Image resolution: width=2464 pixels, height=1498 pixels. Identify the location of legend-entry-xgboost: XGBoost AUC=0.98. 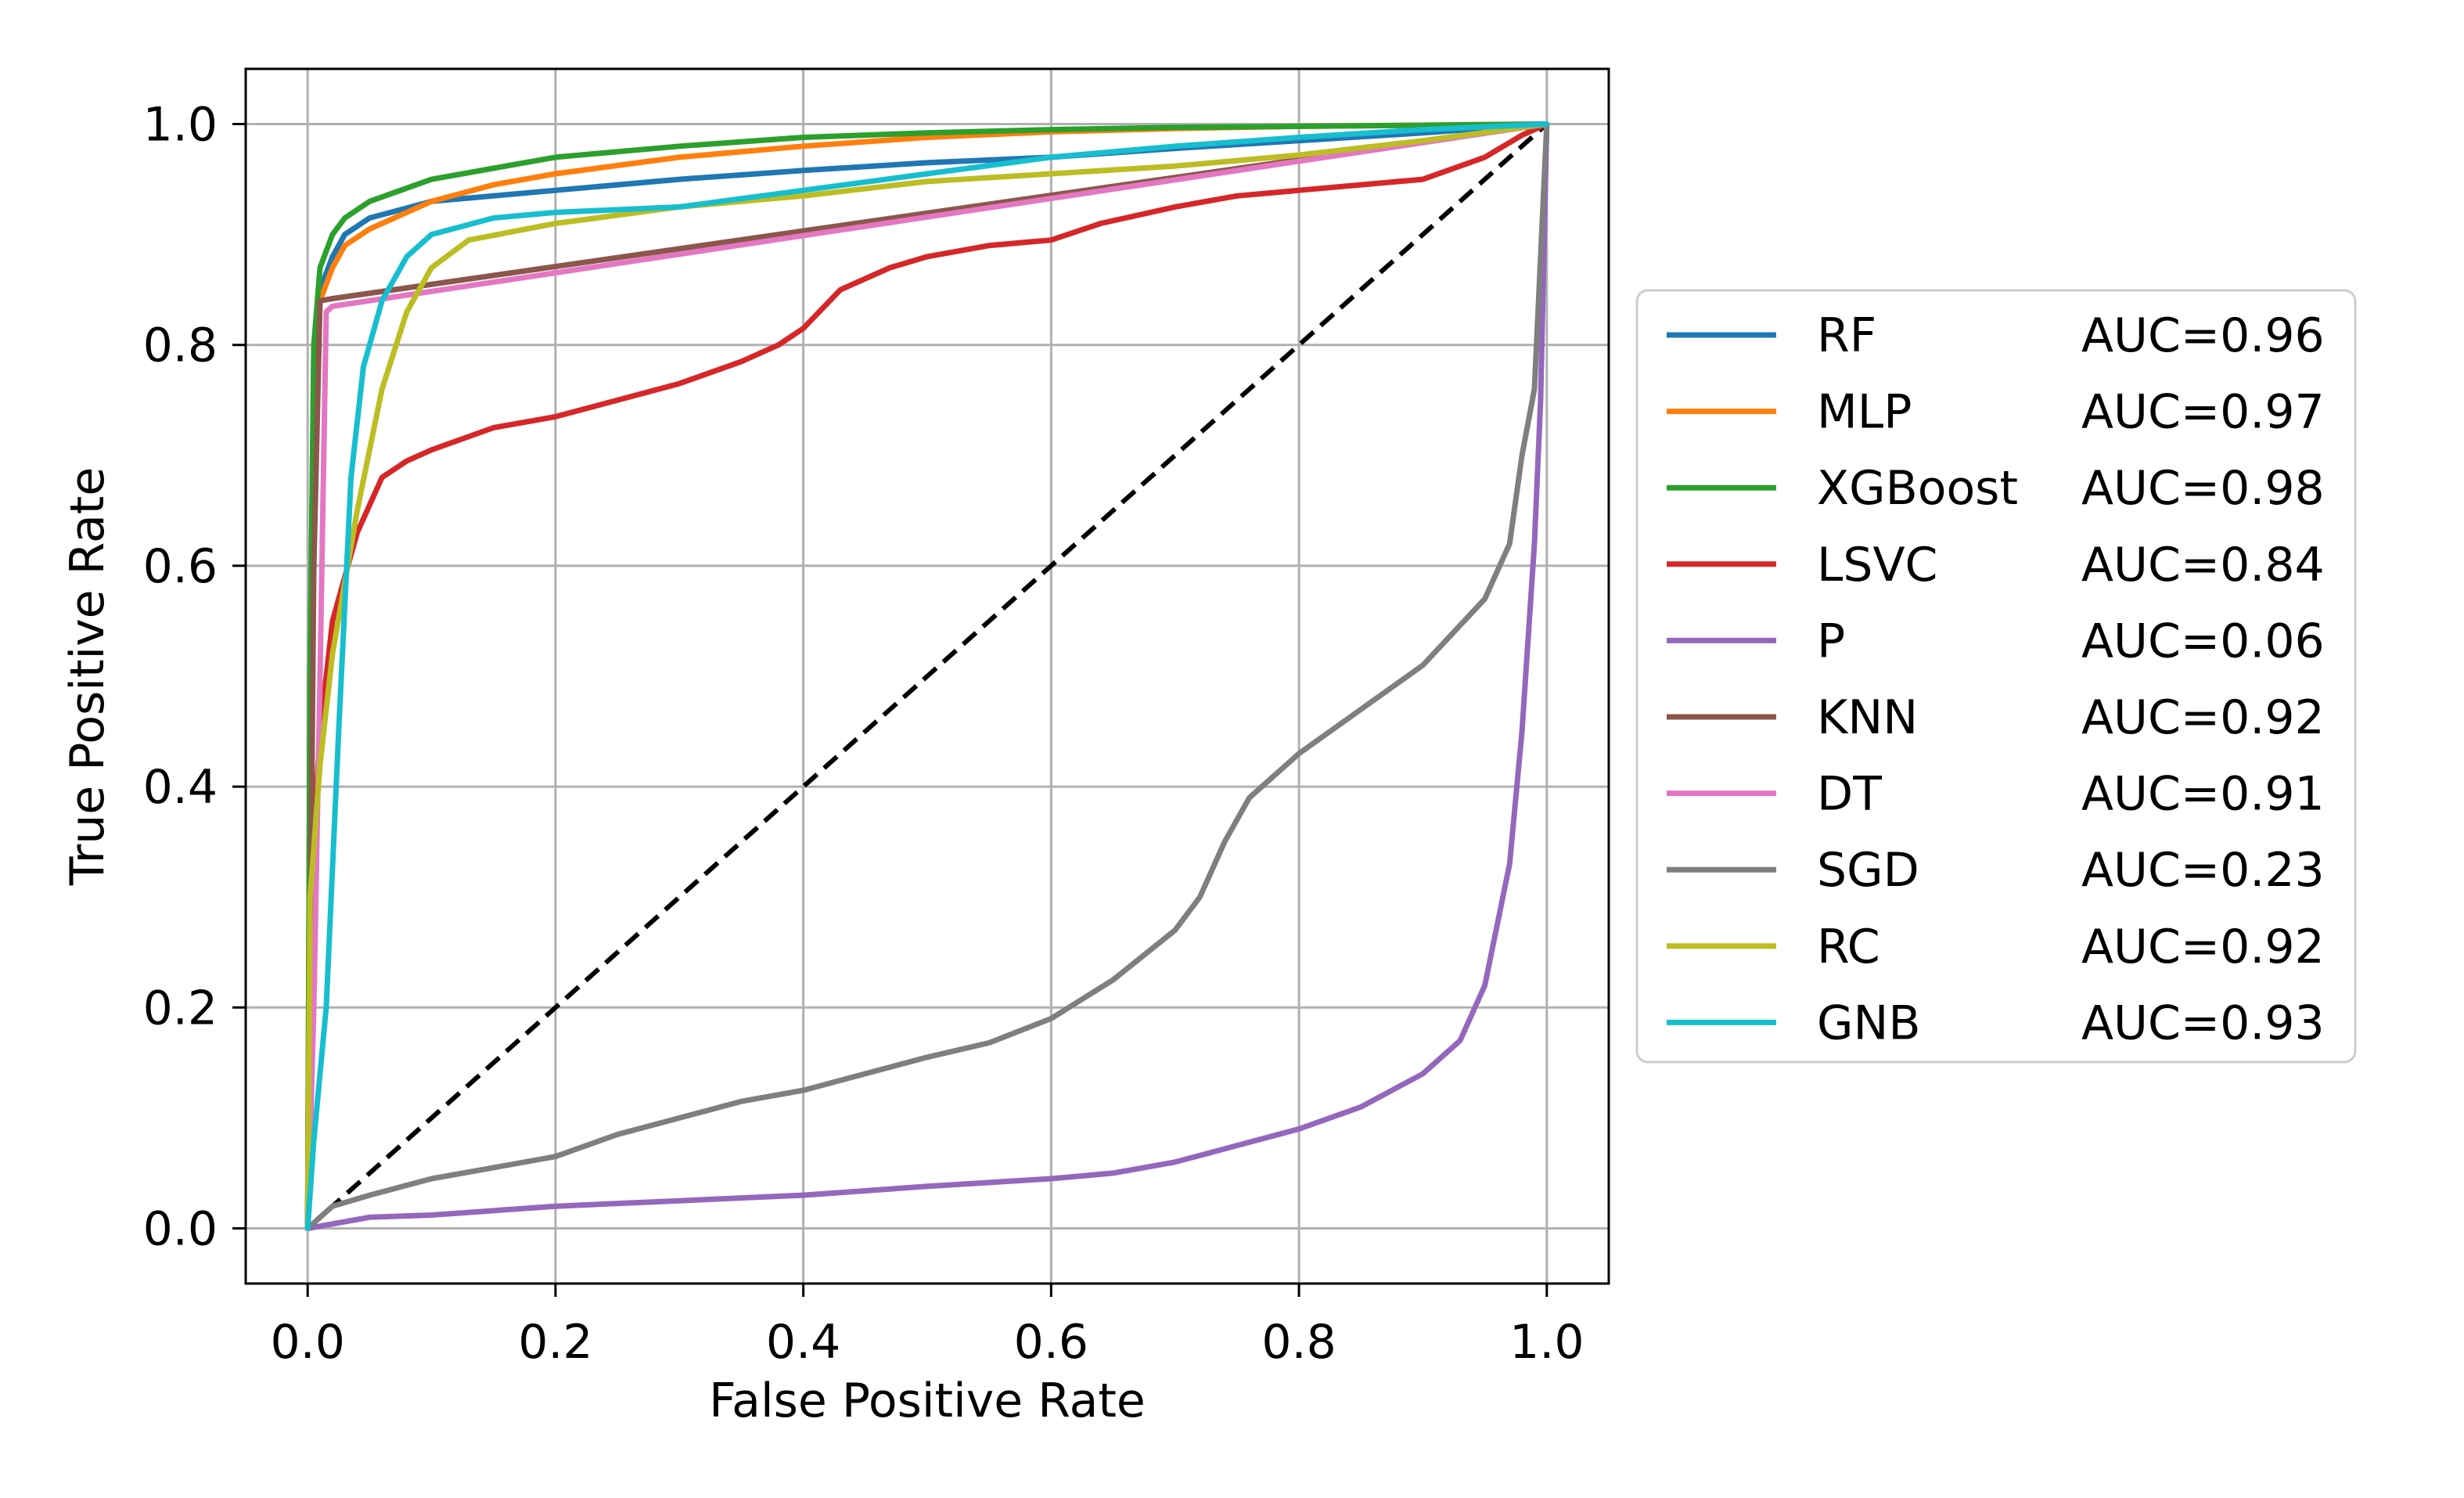
(1996, 488).